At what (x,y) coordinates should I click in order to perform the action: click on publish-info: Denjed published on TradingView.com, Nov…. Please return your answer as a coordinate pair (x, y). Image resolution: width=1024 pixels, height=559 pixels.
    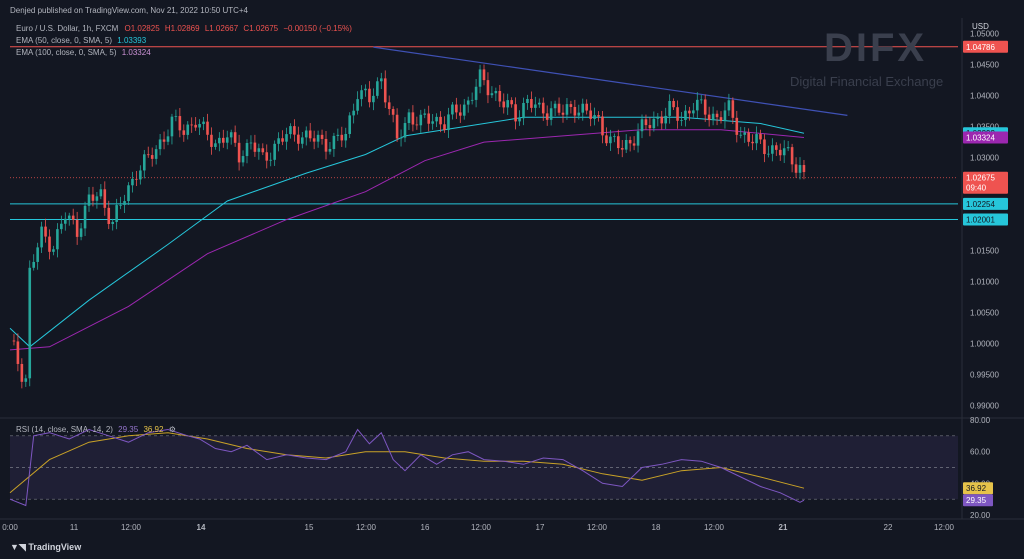
    Looking at the image, I should click on (129, 10).